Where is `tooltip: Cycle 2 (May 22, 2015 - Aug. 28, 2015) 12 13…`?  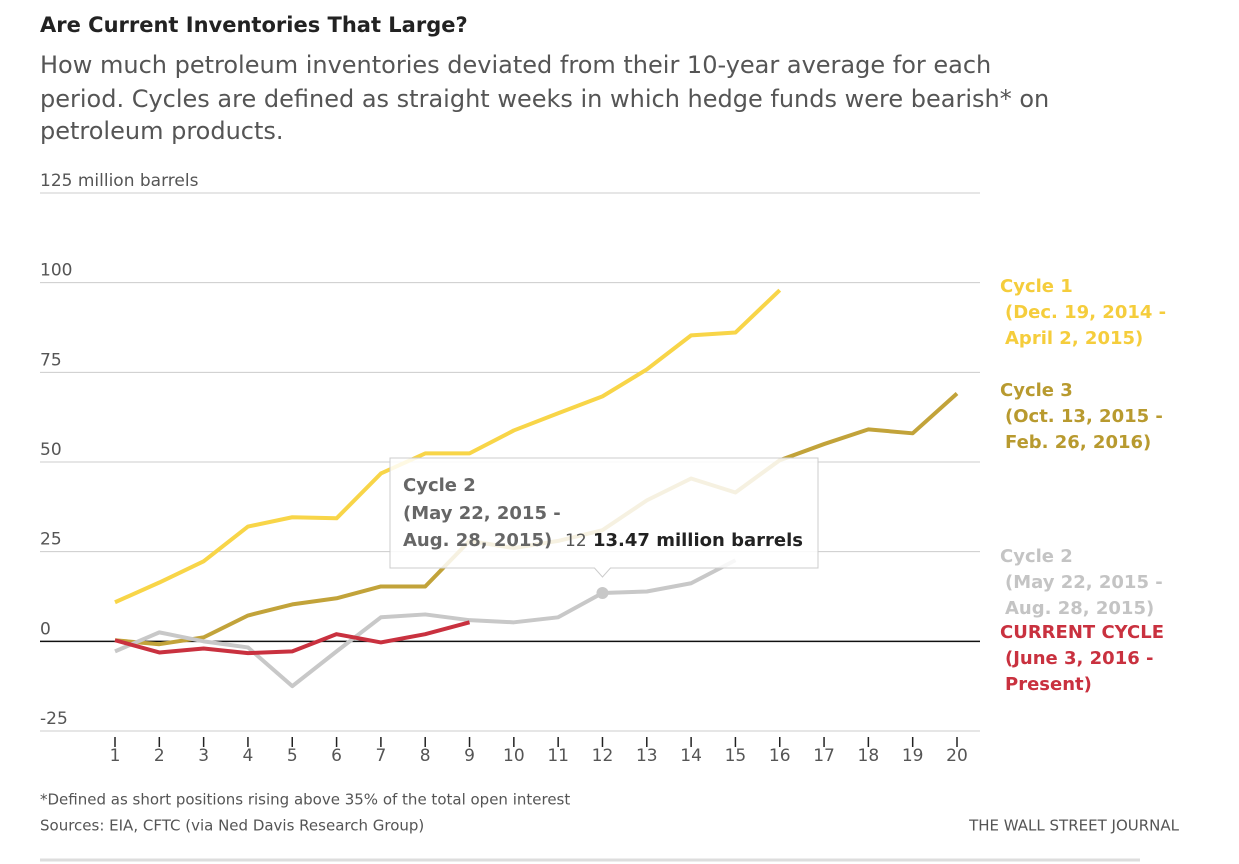 tooltip: Cycle 2 (May 22, 2015 - Aug. 28, 2015) 12 13… is located at coordinates (604, 517).